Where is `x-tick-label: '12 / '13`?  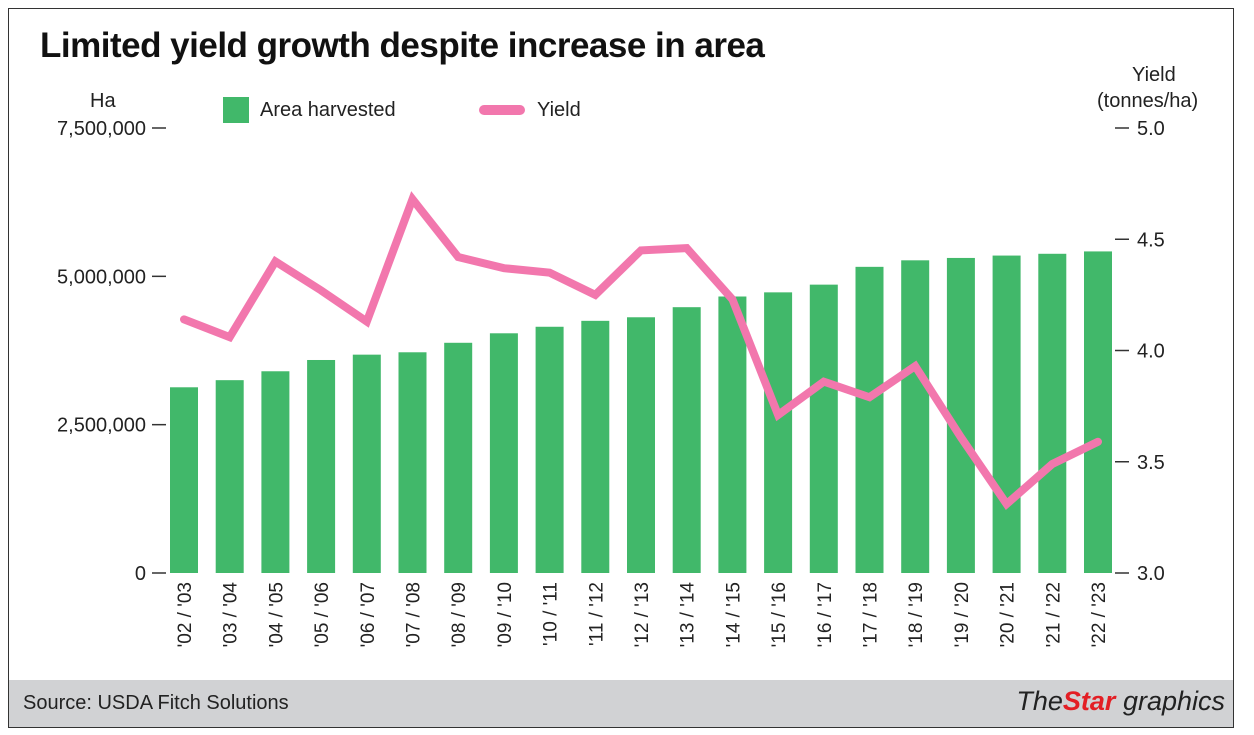
x-tick-label: '12 / '13 is located at coordinates (642, 614).